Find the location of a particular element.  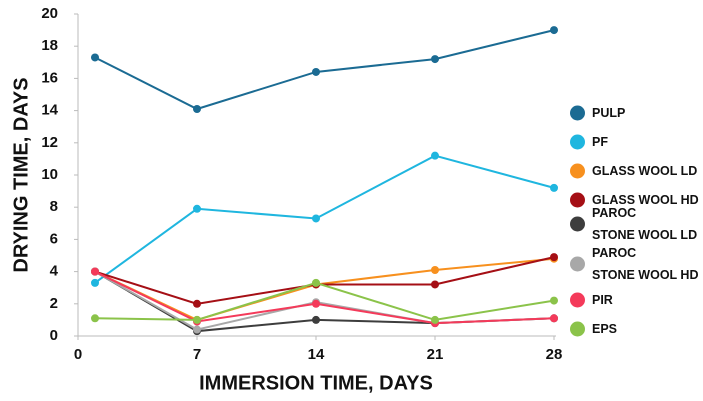

y-tick-label: 6 is located at coordinates (54, 238).